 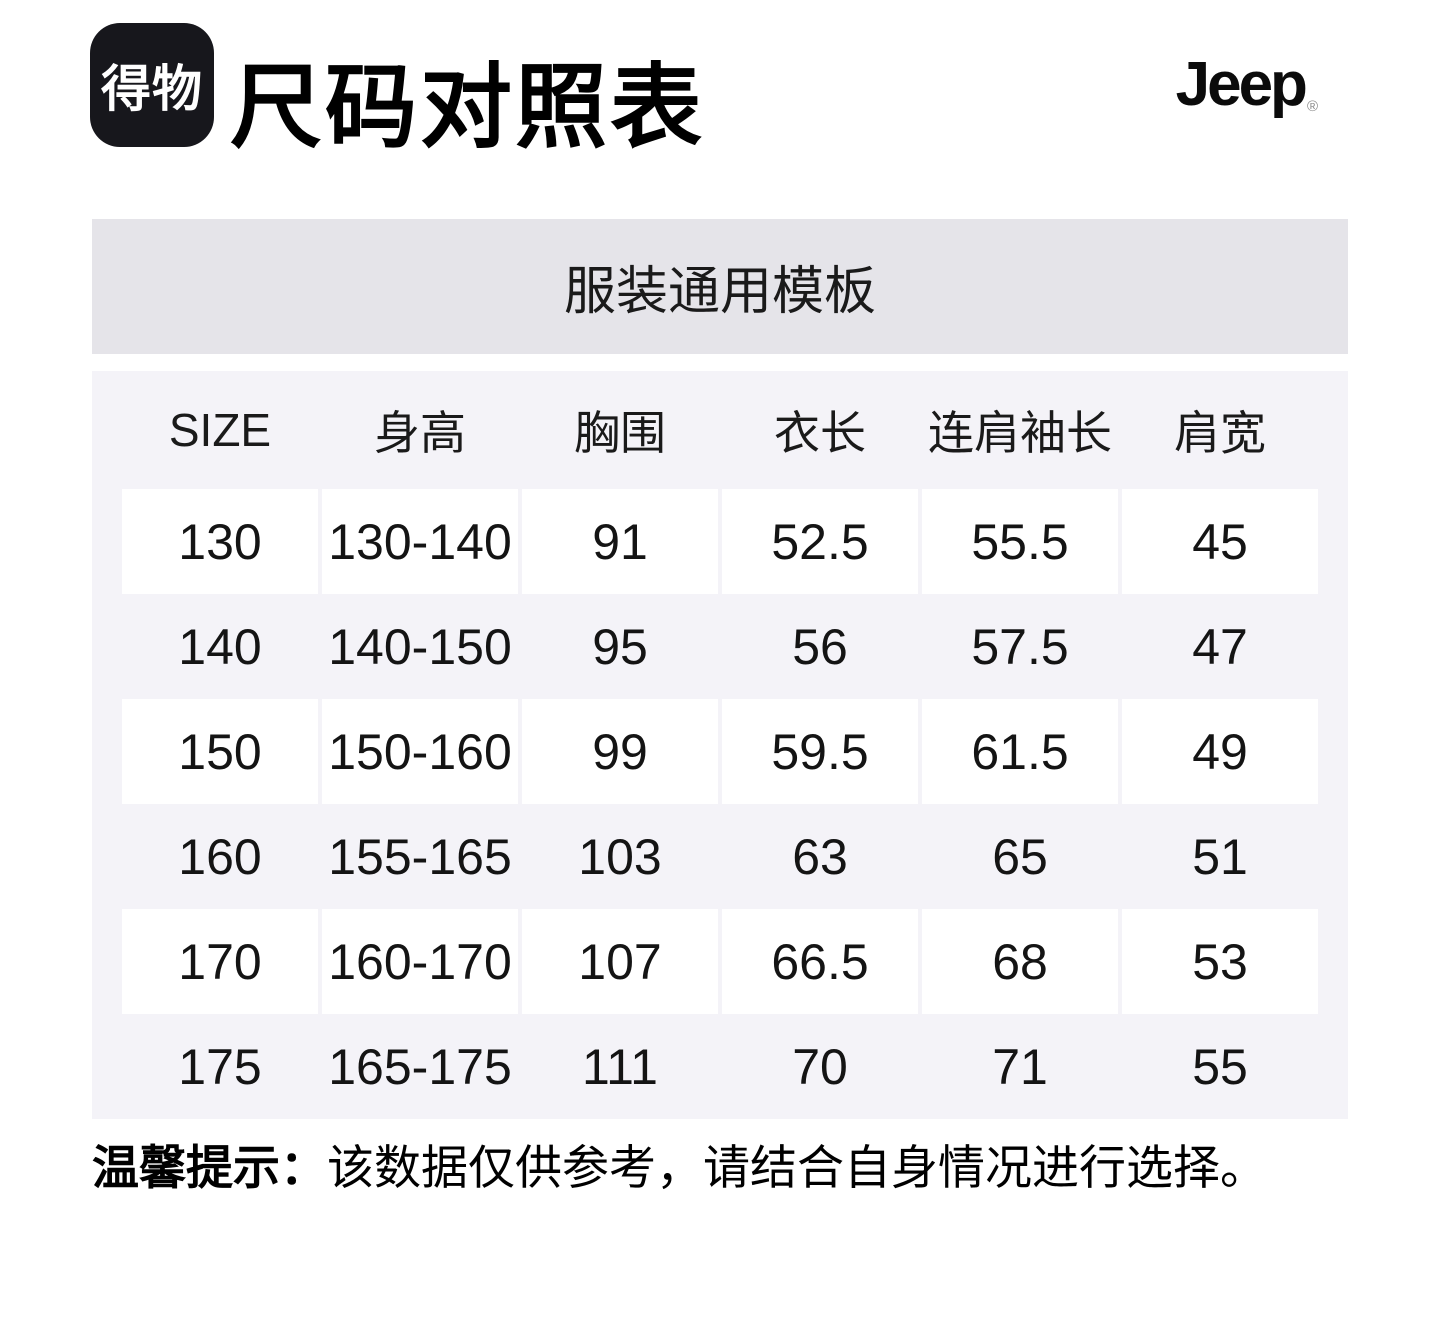 I want to click on table-cell: 56, so click(x=820, y=646).